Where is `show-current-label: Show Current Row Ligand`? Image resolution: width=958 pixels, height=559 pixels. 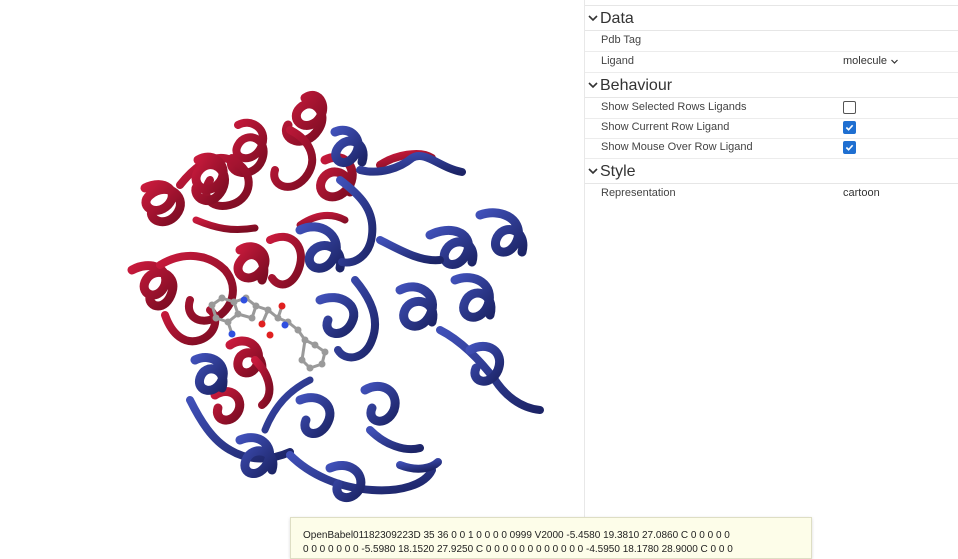 show-current-label: Show Current Row Ligand is located at coordinates (665, 127).